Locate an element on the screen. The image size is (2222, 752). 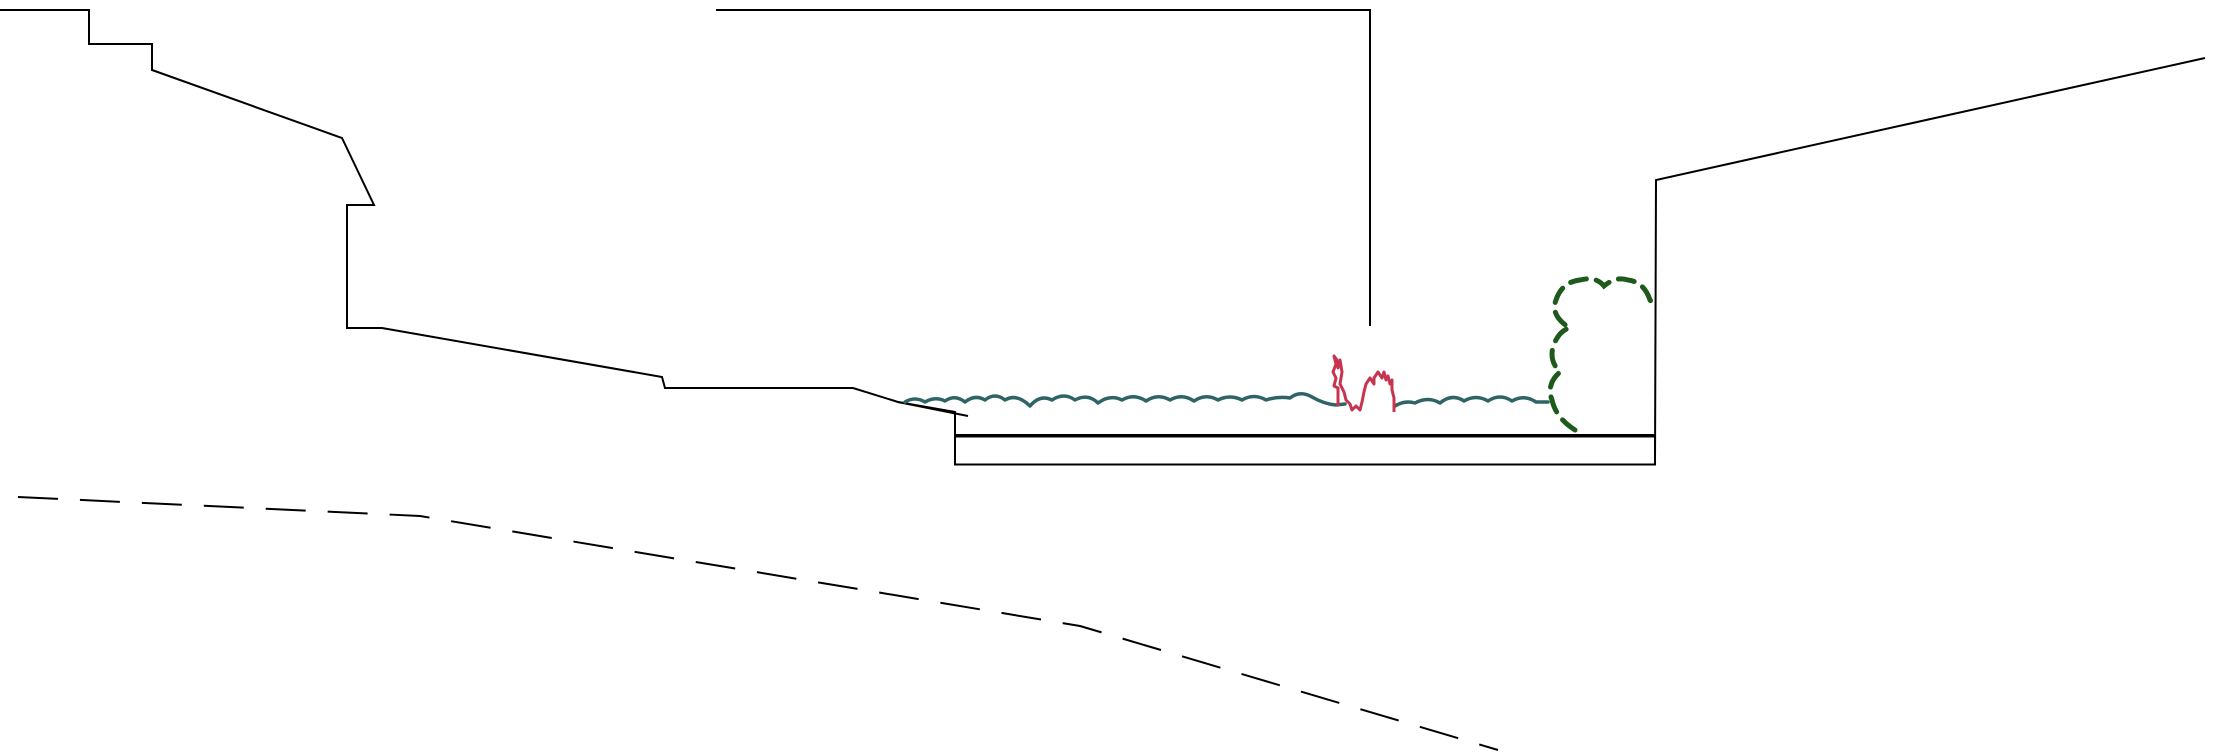
ground-transition-line is located at coordinates (933, 409).